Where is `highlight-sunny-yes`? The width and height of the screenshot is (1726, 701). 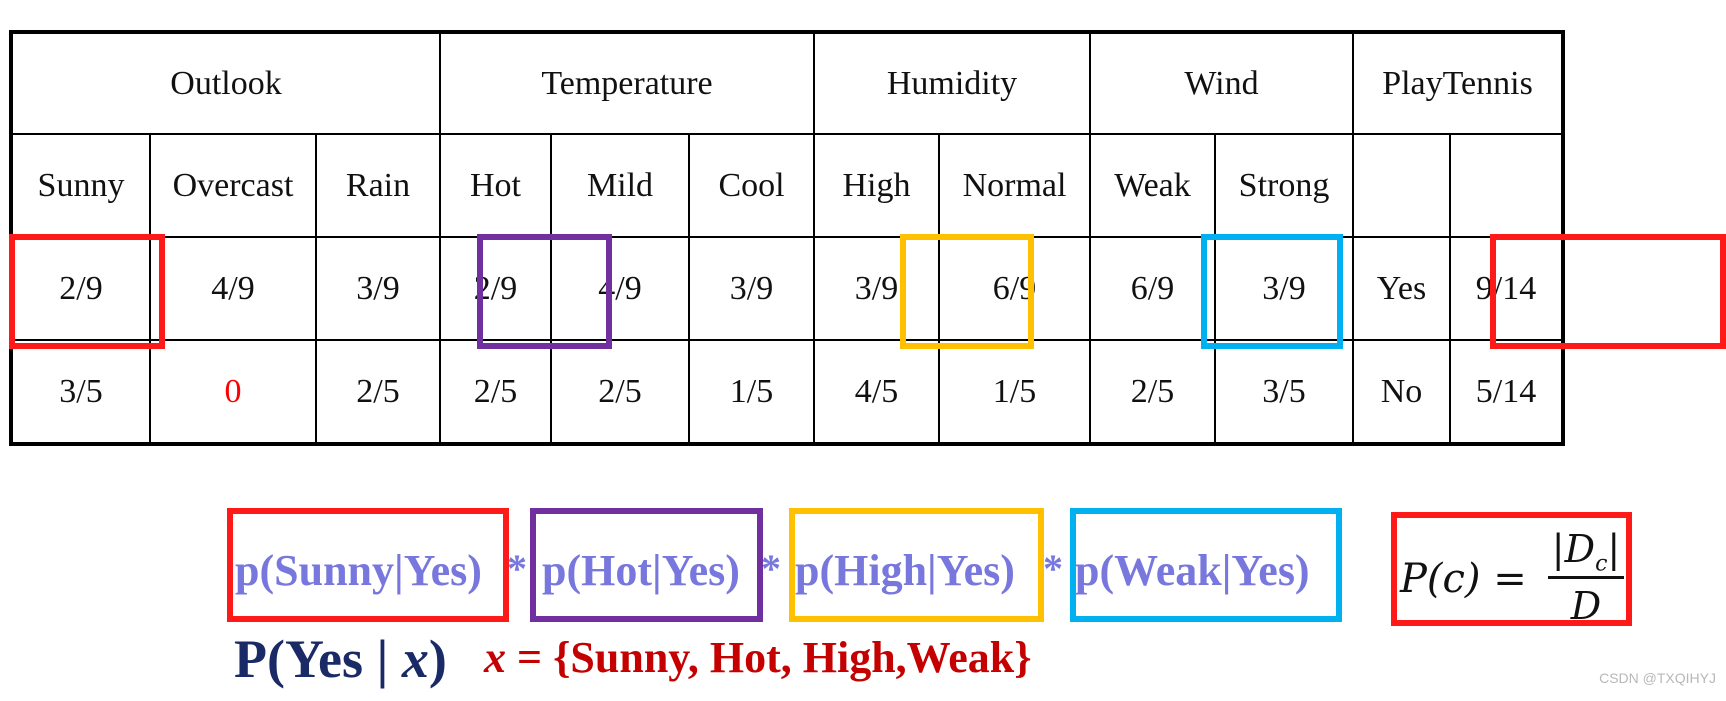 highlight-sunny-yes is located at coordinates (87, 291).